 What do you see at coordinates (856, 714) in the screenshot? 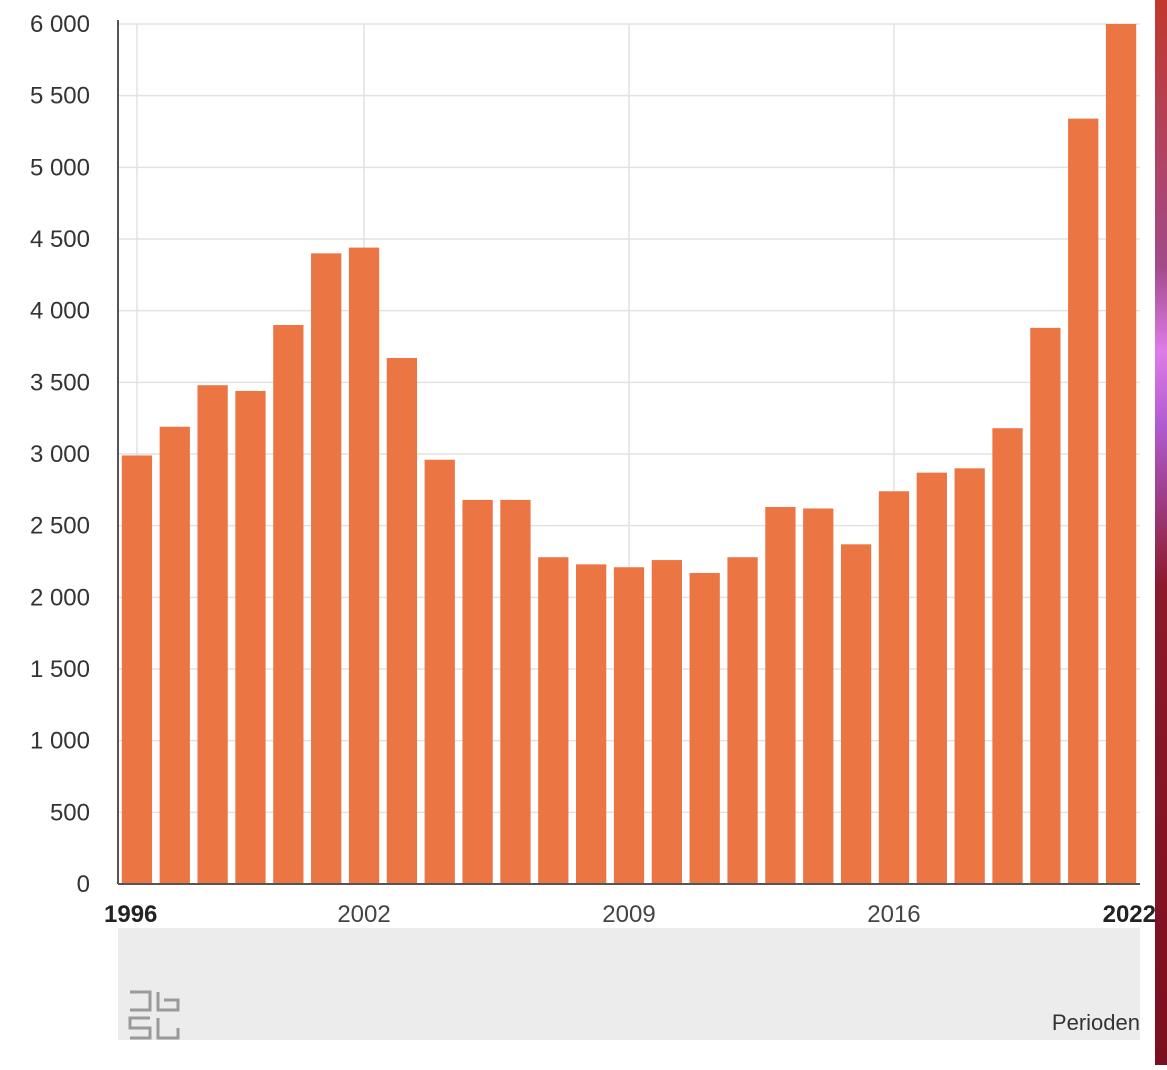
I see `bar-2015` at bounding box center [856, 714].